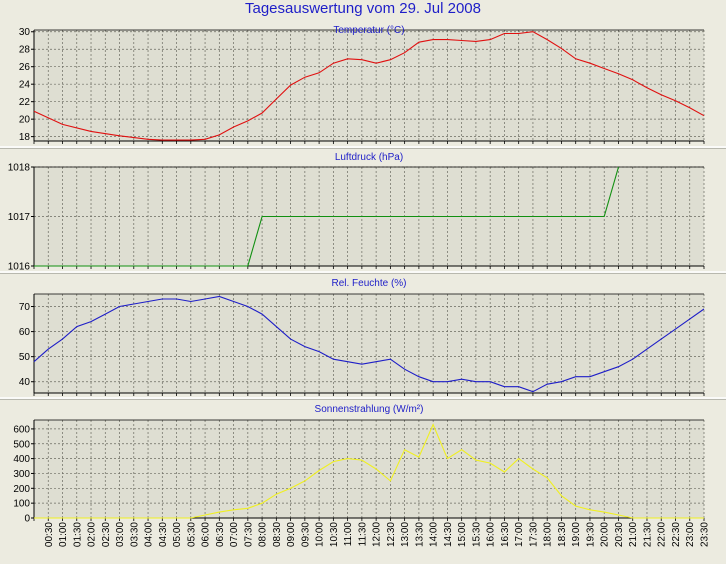 Image resolution: width=726 pixels, height=564 pixels. What do you see at coordinates (505, 534) in the screenshot?
I see `x-tick-label: 16:30` at bounding box center [505, 534].